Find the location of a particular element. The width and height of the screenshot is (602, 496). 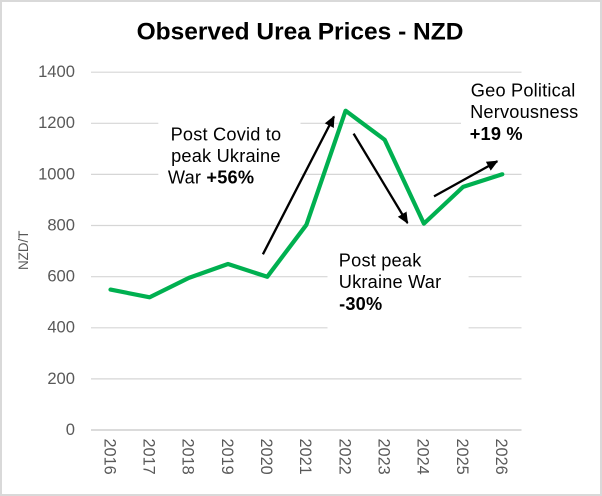

svg-text: 2016 is located at coordinates (109, 457).